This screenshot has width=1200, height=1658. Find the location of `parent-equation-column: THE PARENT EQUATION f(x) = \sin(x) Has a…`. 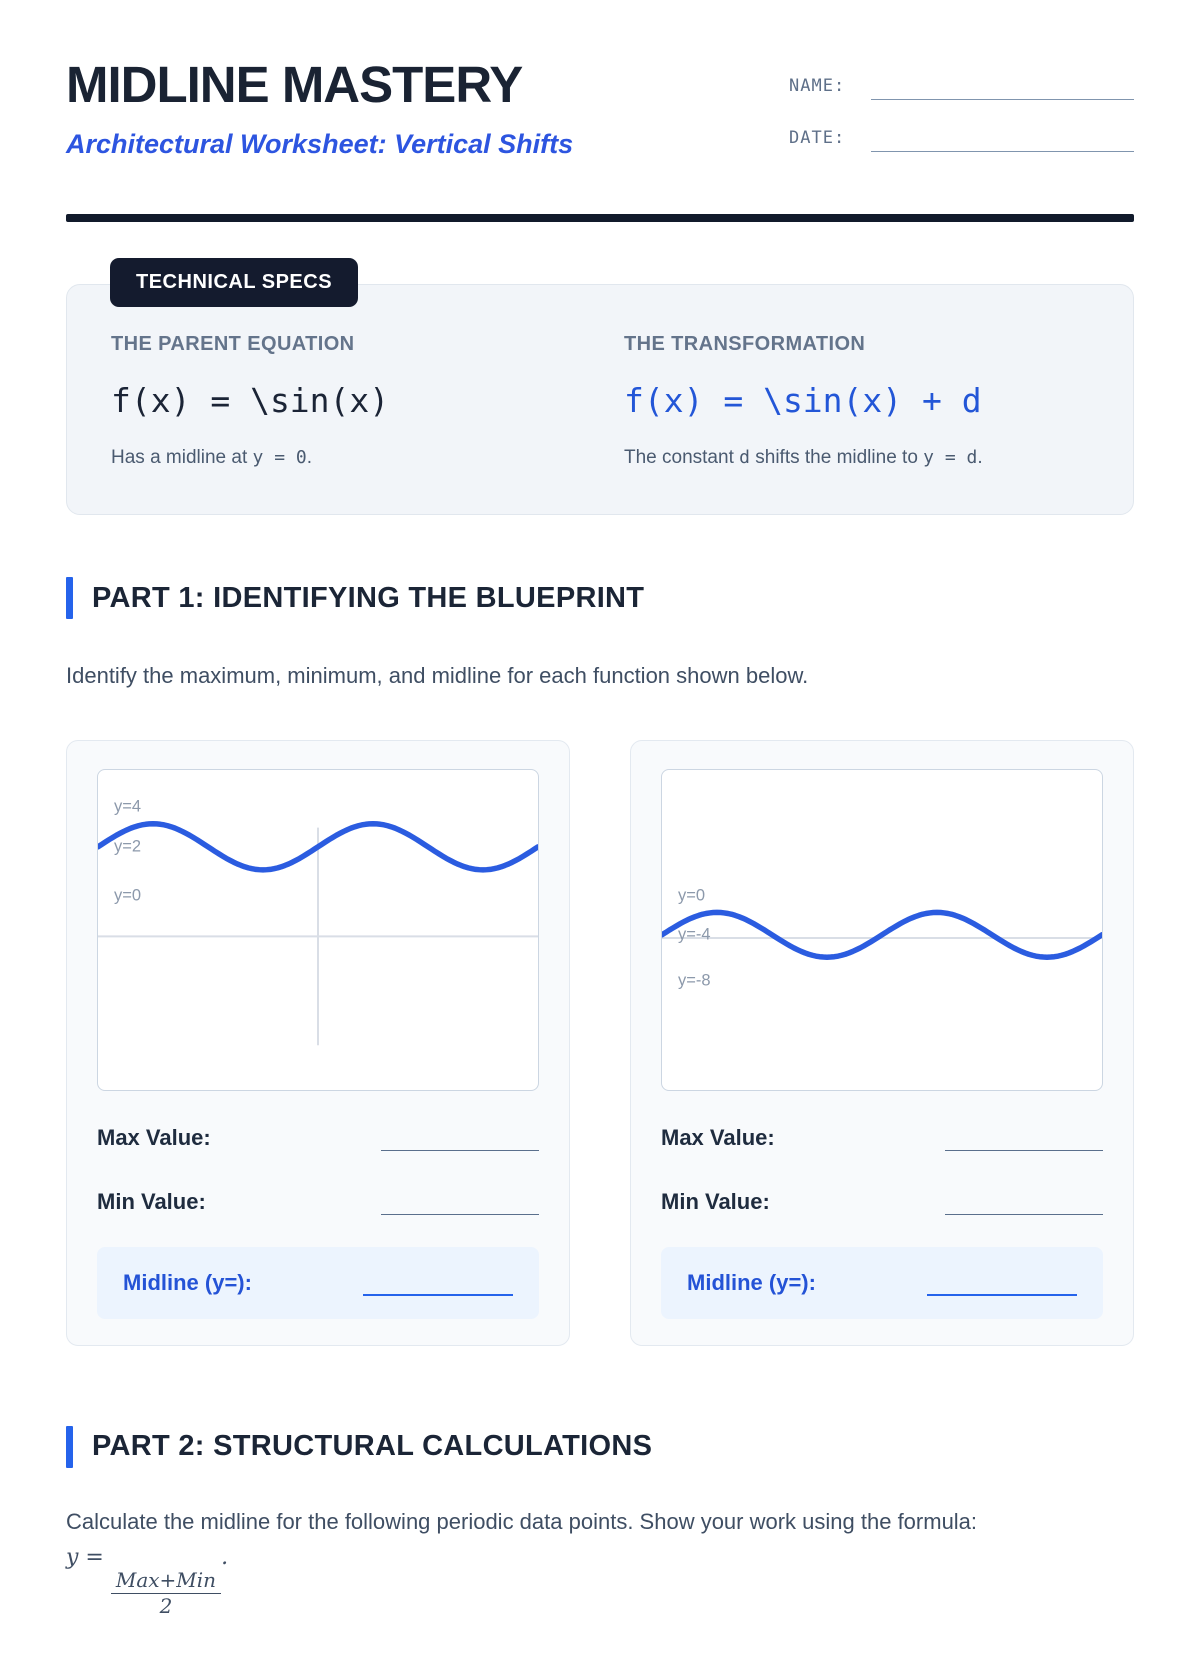

parent-equation-column: THE PARENT EQUATION f(x) = \sin(x) Has a… is located at coordinates (343, 402).